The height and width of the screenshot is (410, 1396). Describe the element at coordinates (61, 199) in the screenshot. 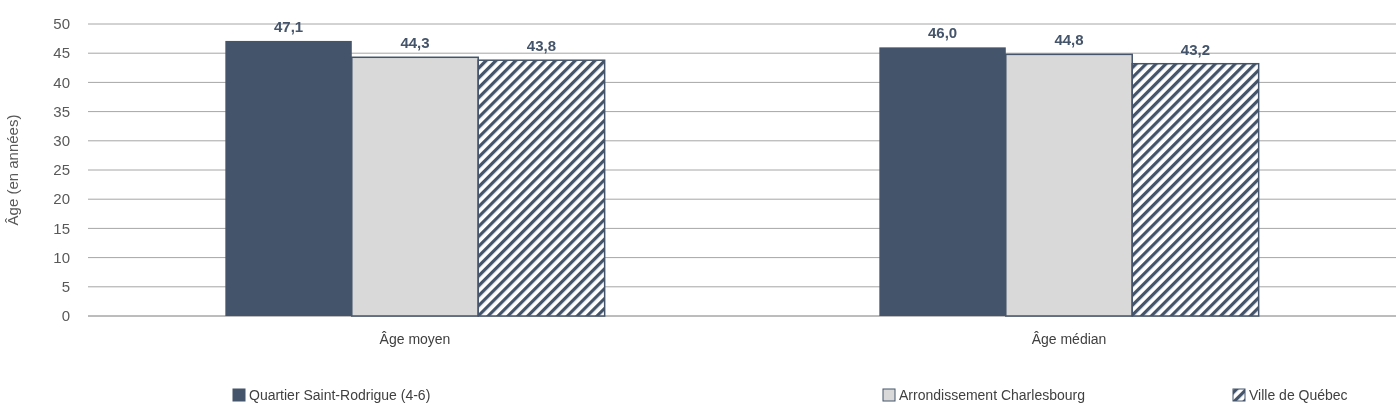

I see `y-tick-label: 20` at that location.